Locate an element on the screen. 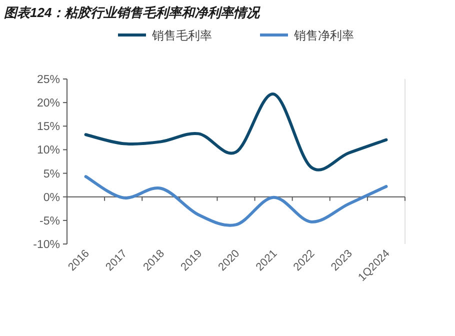 The image size is (455, 336). y-tick-label: 5% is located at coordinates (51, 174).